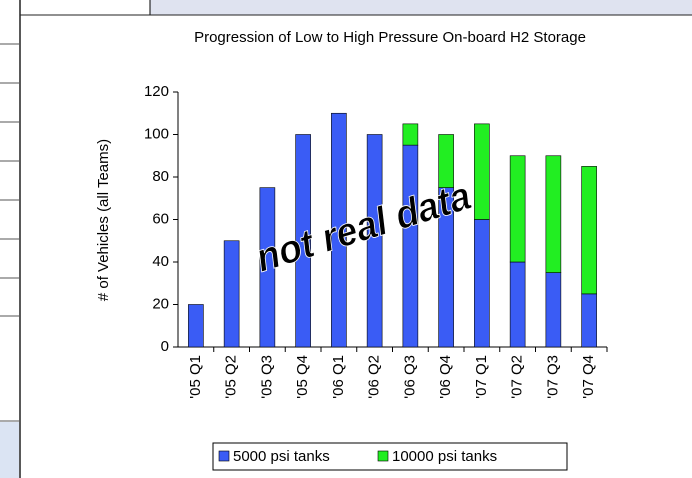 This screenshot has width=692, height=478. Describe the element at coordinates (195, 377) in the screenshot. I see `x-tick-label: '05 Q1` at that location.